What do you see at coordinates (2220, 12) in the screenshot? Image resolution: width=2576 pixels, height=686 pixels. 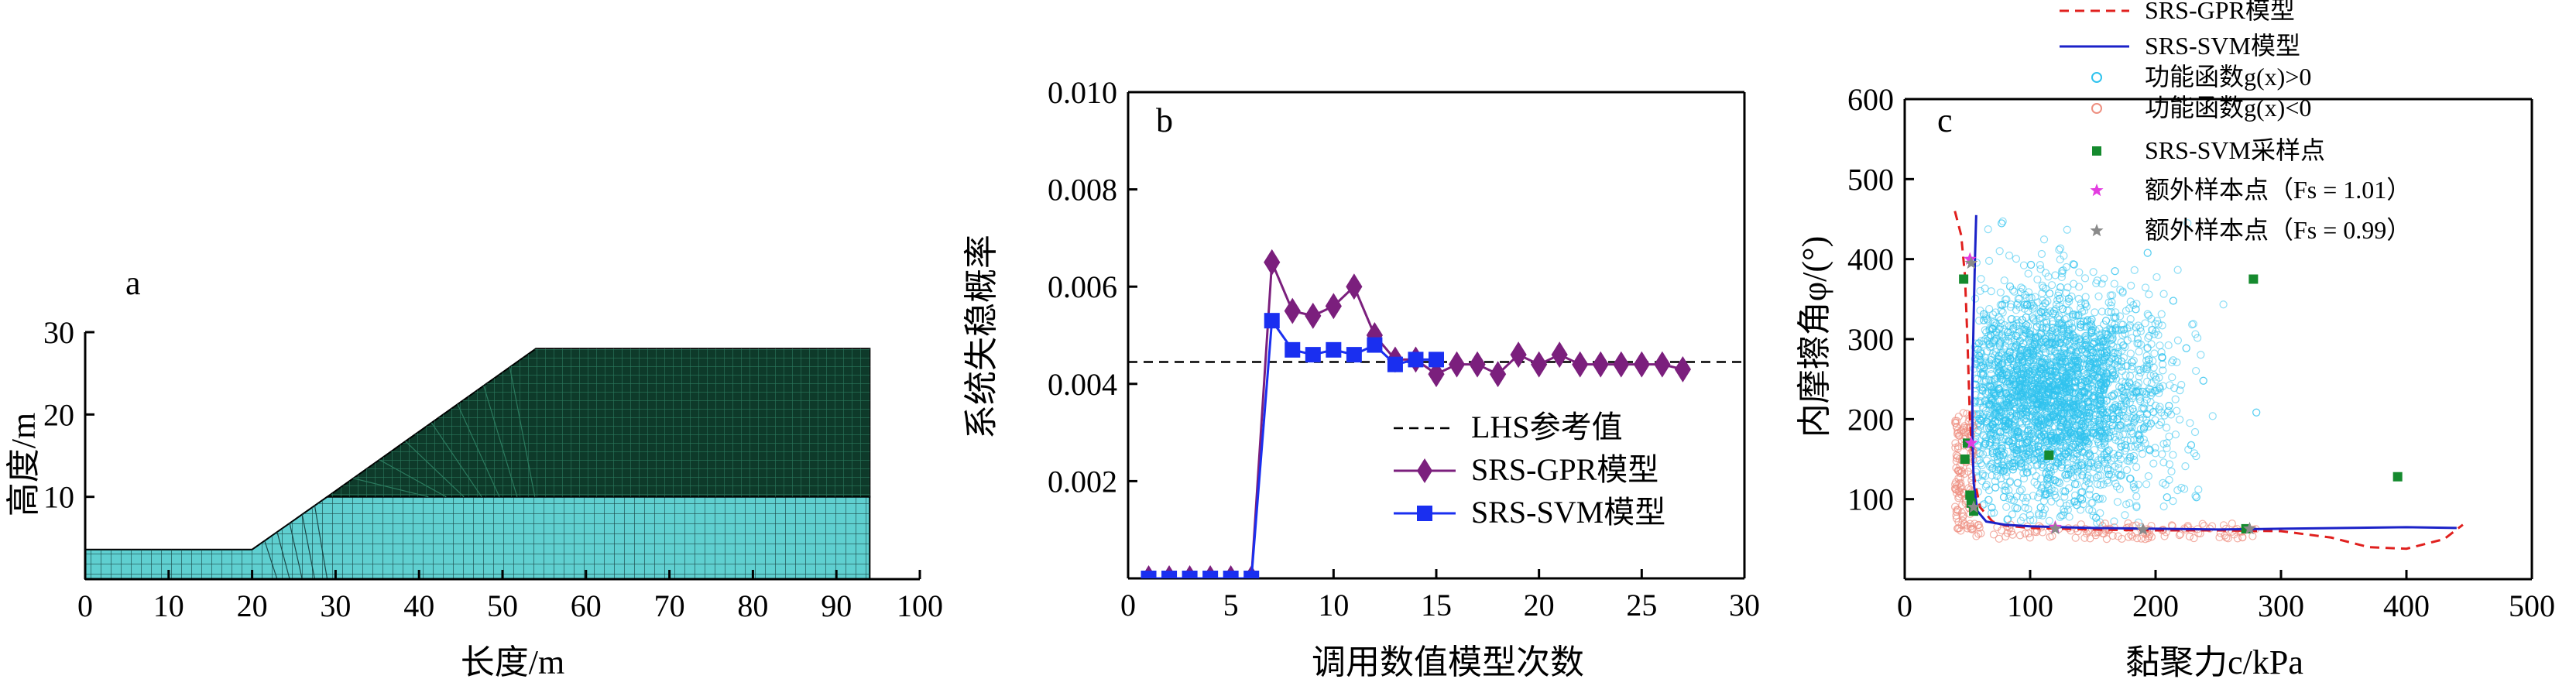 I see `legend-label: SRS-GPR模型` at bounding box center [2220, 12].